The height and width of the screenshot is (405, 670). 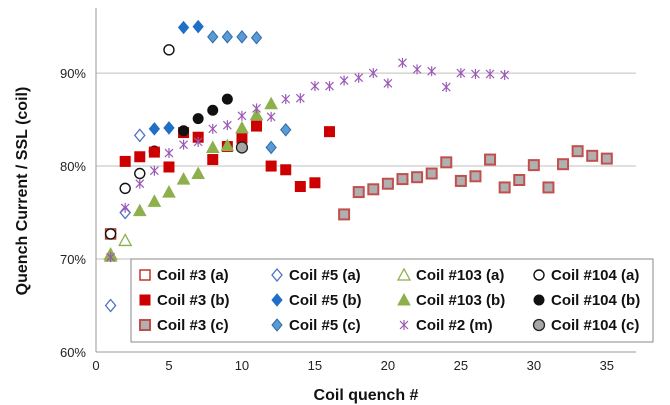 I want to click on legend-marker-coil-103-a, so click(x=404, y=274).